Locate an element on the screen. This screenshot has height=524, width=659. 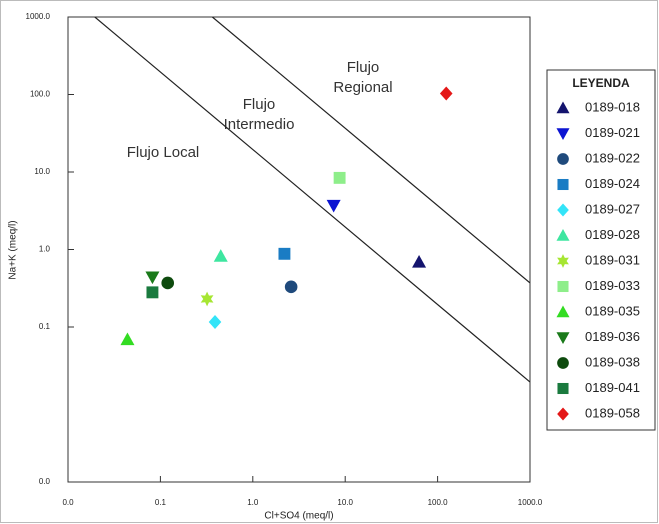
x-tick-label: 1.0 is located at coordinates (253, 502).